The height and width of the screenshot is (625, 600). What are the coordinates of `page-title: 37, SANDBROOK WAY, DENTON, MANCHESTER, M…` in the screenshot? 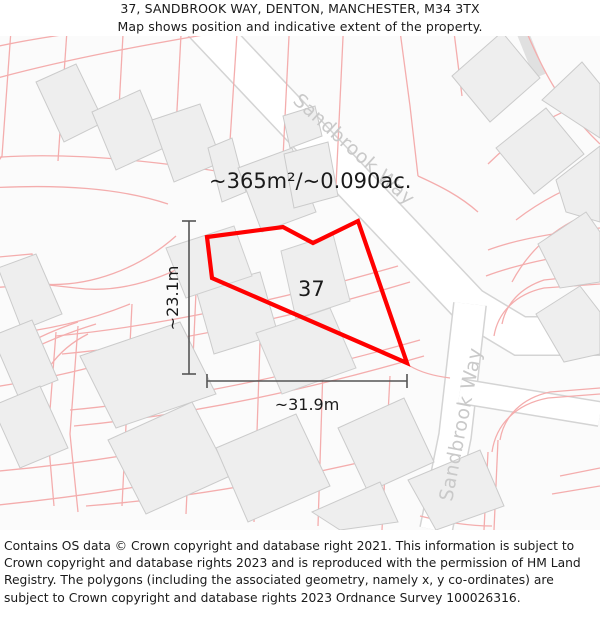 It's located at (300, 8).